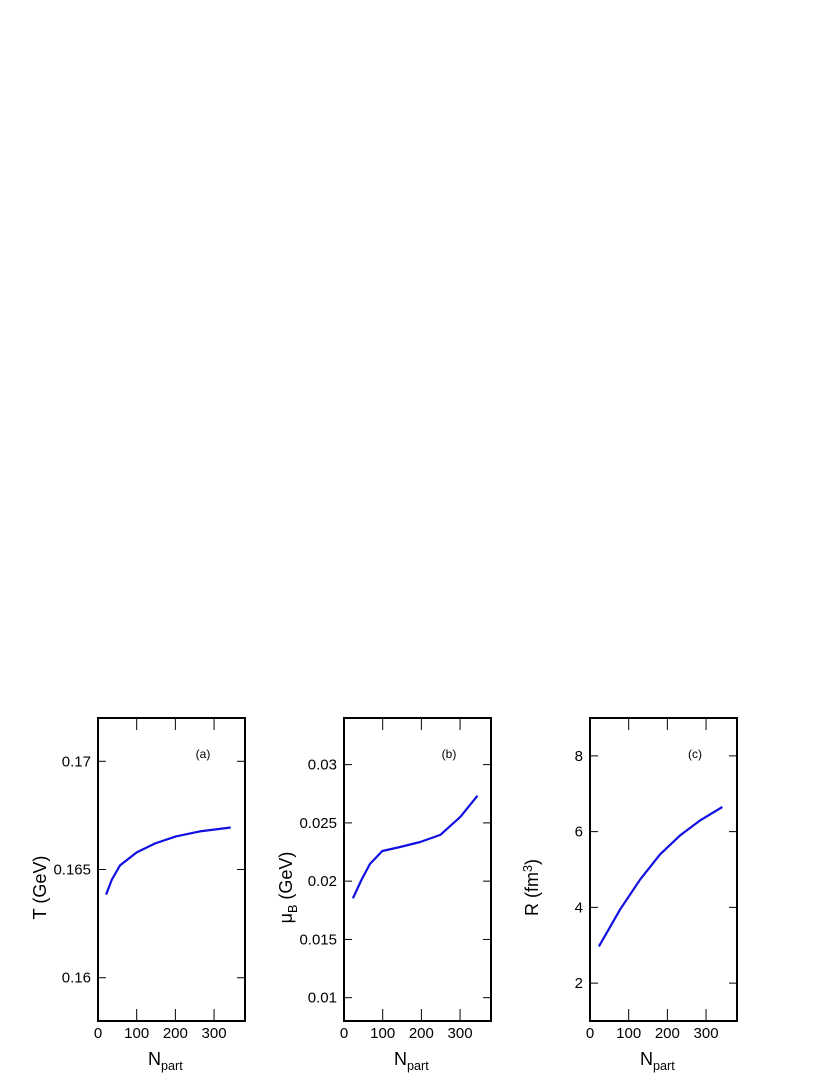 Image resolution: width=830 pixels, height=1075 pixels. What do you see at coordinates (286, 878) in the screenshot?
I see `y-axis-title-part: (GeV)` at bounding box center [286, 878].